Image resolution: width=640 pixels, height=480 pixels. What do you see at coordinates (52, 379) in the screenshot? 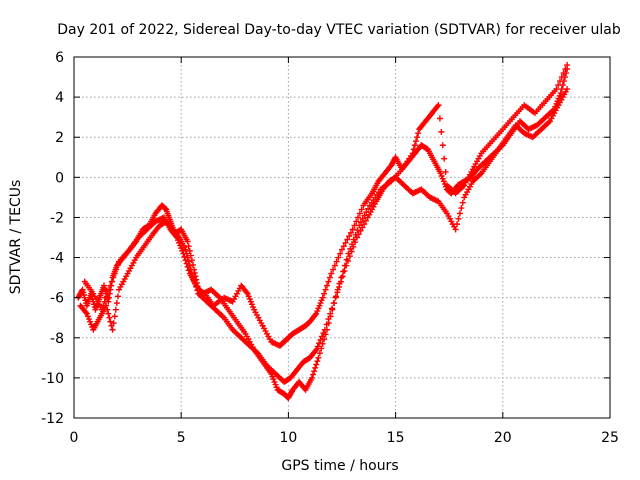
I see `y-tick-label: -10` at bounding box center [52, 379].